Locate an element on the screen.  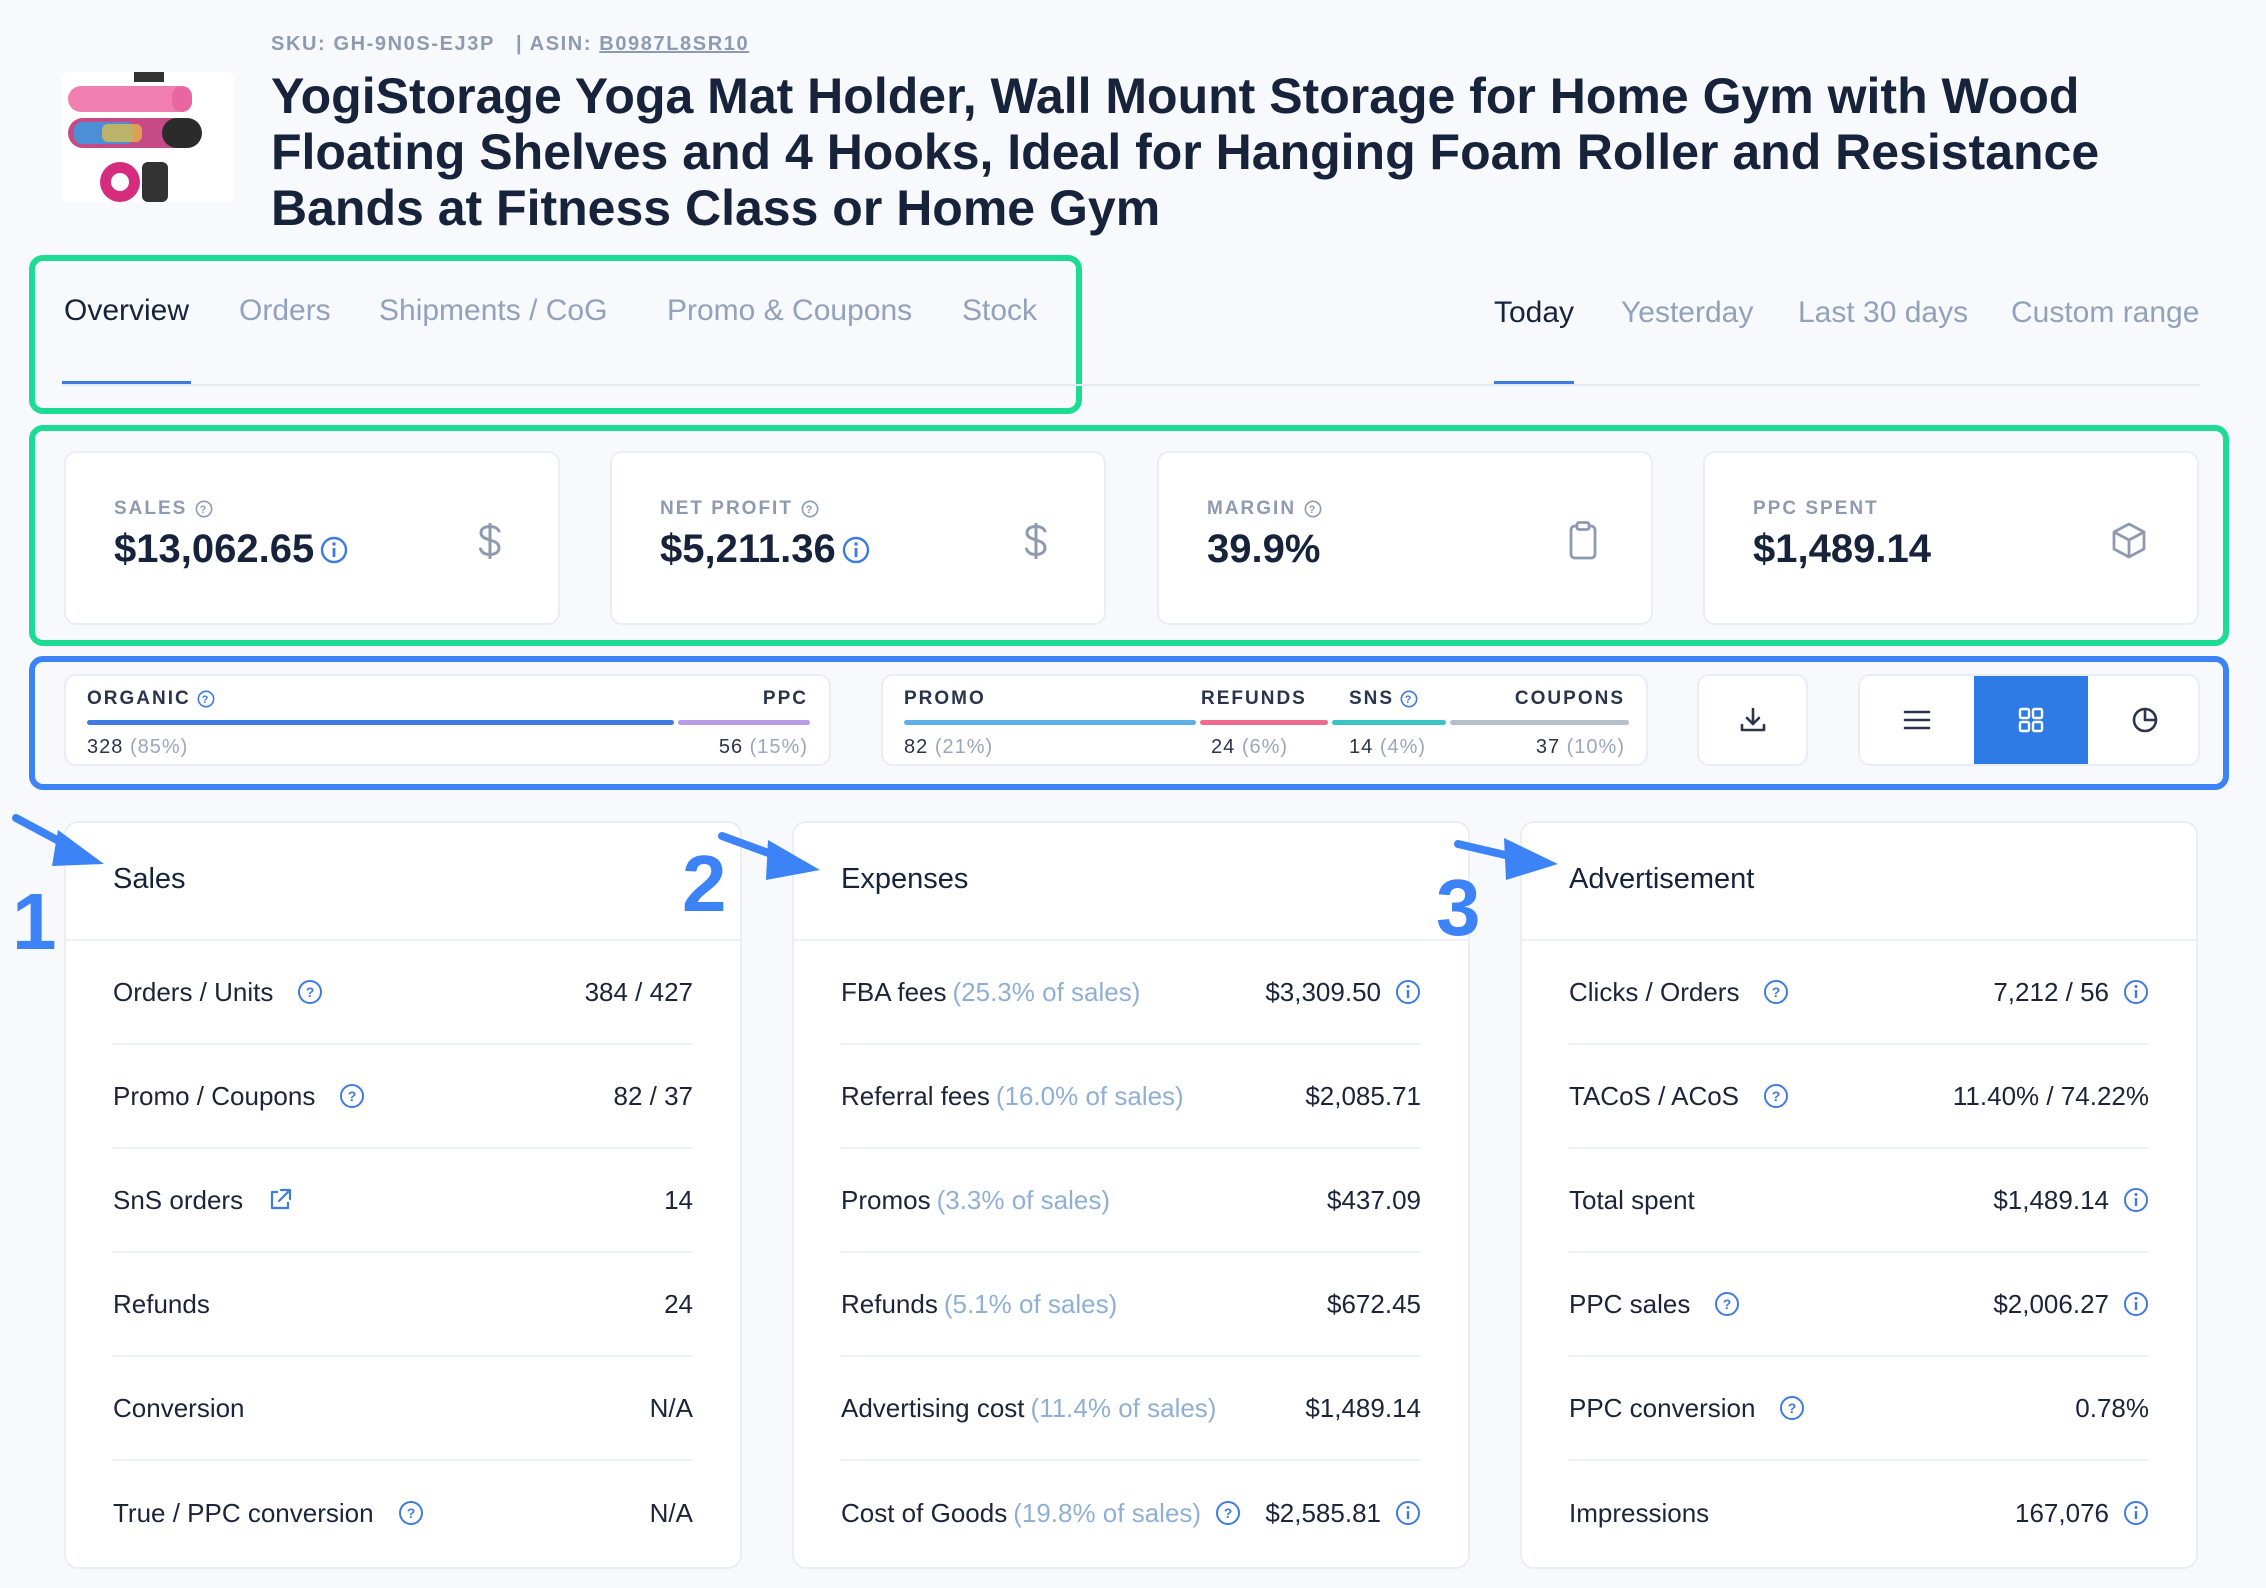
row-label: Cost of Goods is located at coordinates (924, 1512).